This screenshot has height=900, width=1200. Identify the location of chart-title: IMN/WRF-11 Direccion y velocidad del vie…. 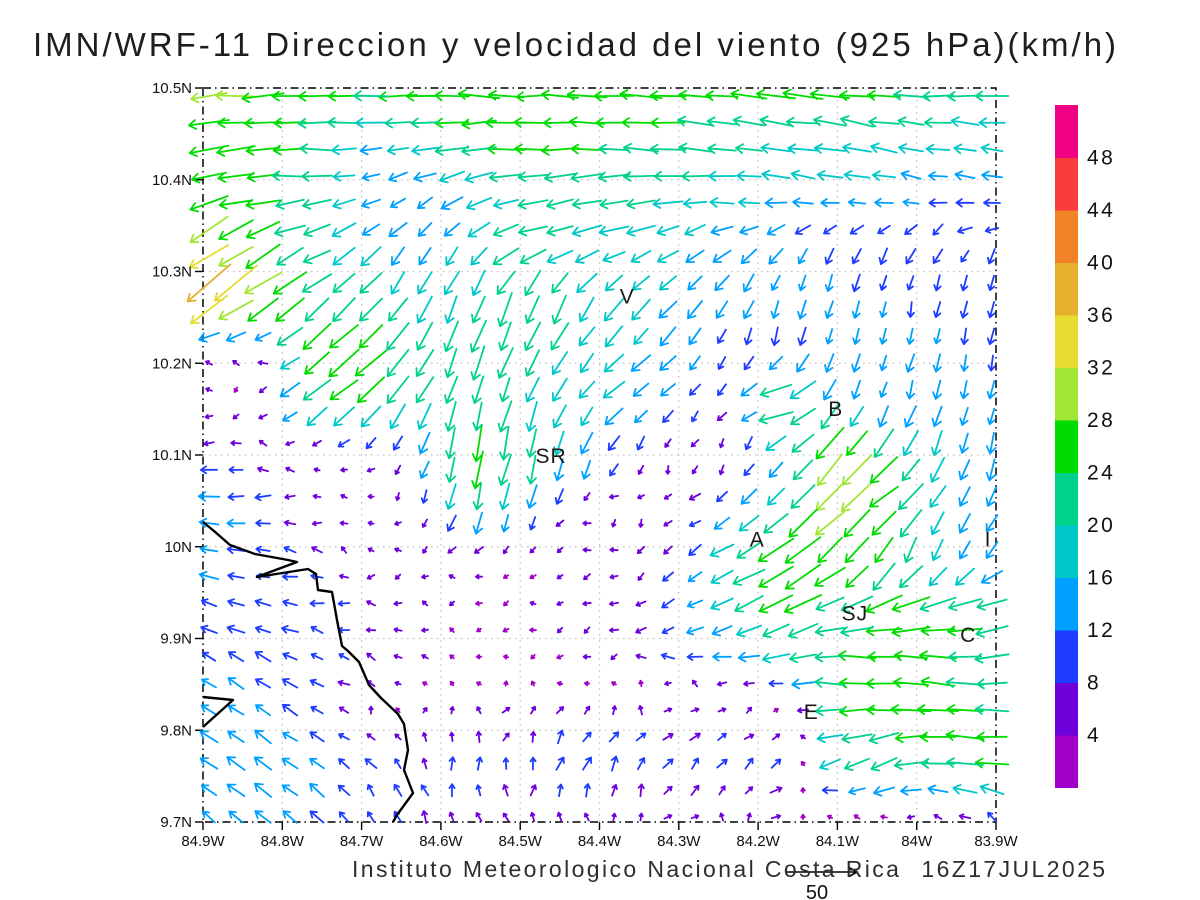
(576, 44).